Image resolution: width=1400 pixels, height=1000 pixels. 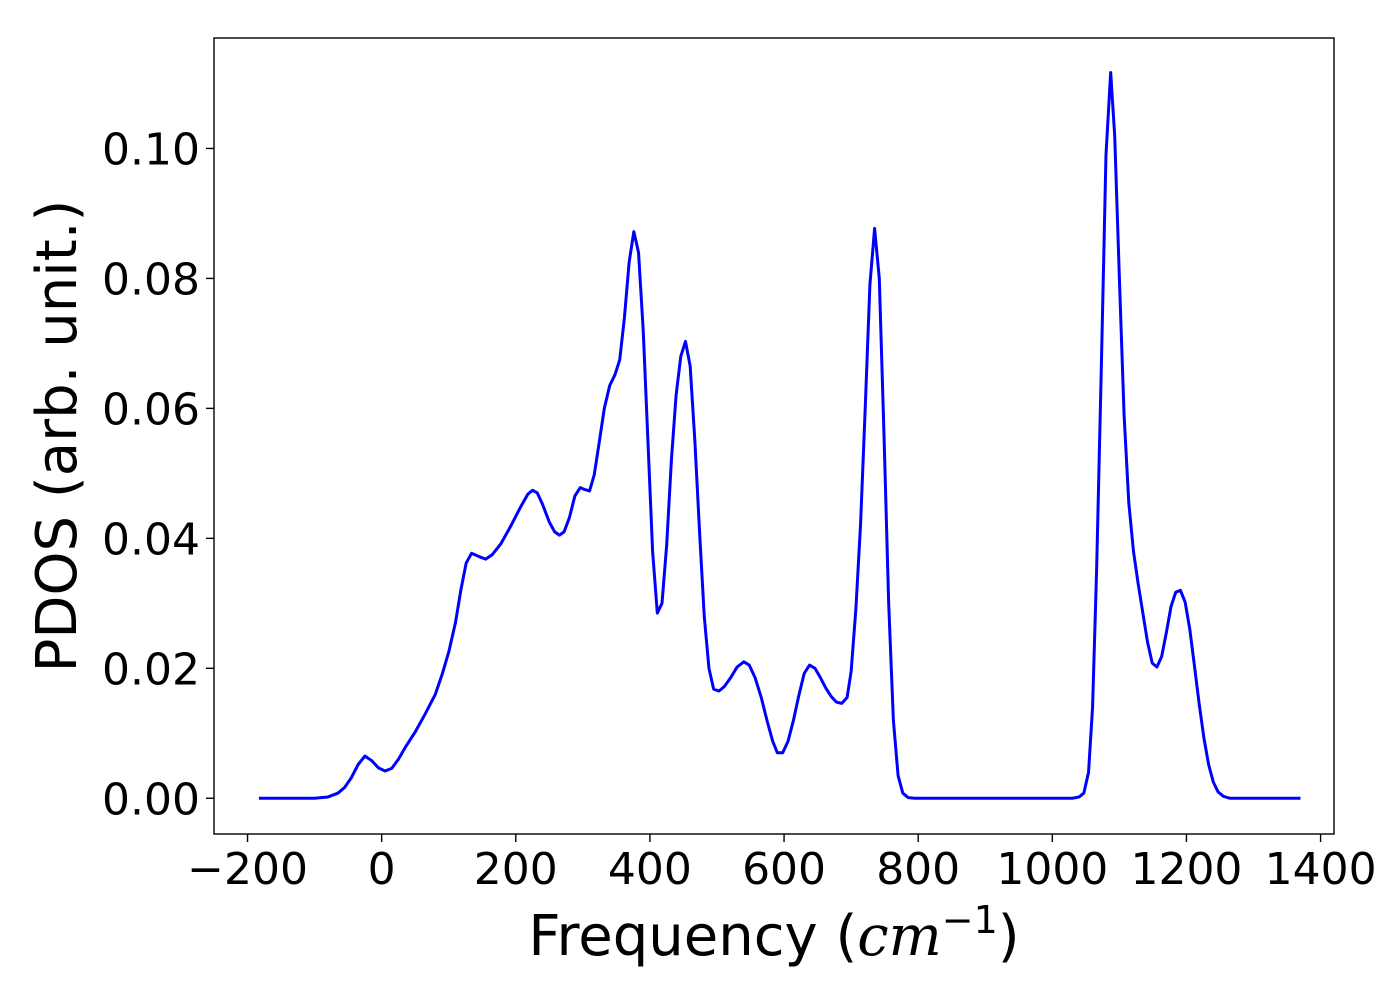 What do you see at coordinates (1009, 936) in the screenshot?
I see `x-axis-close-paren: )` at bounding box center [1009, 936].